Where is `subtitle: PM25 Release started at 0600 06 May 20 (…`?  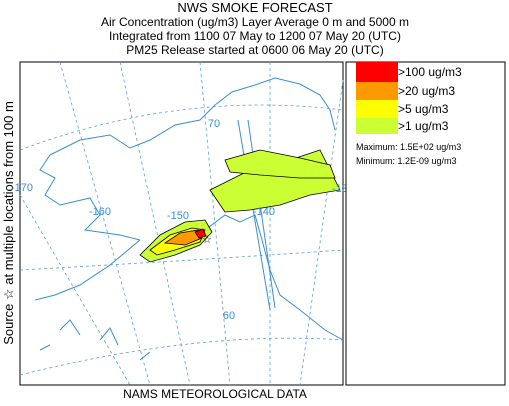
subtitle: PM25 Release started at 0600 06 May 20 (… is located at coordinates (254, 50).